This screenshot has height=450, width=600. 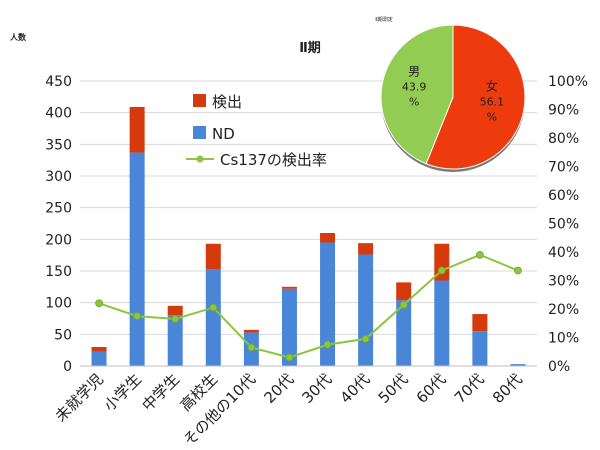 I want to click on x-tick-label: 未就学児, so click(x=79, y=397).